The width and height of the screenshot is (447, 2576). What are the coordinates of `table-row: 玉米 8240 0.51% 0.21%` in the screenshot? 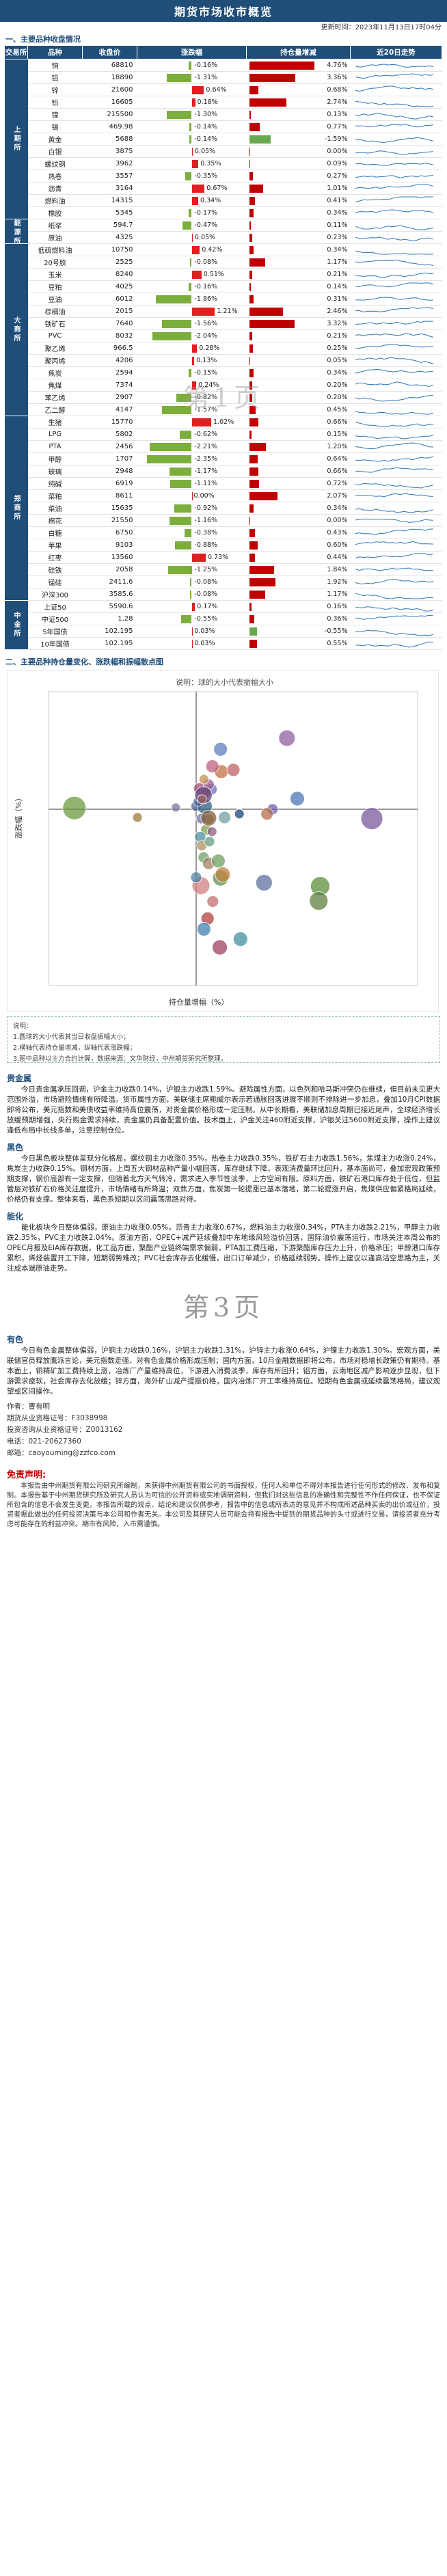 It's located at (223, 275).